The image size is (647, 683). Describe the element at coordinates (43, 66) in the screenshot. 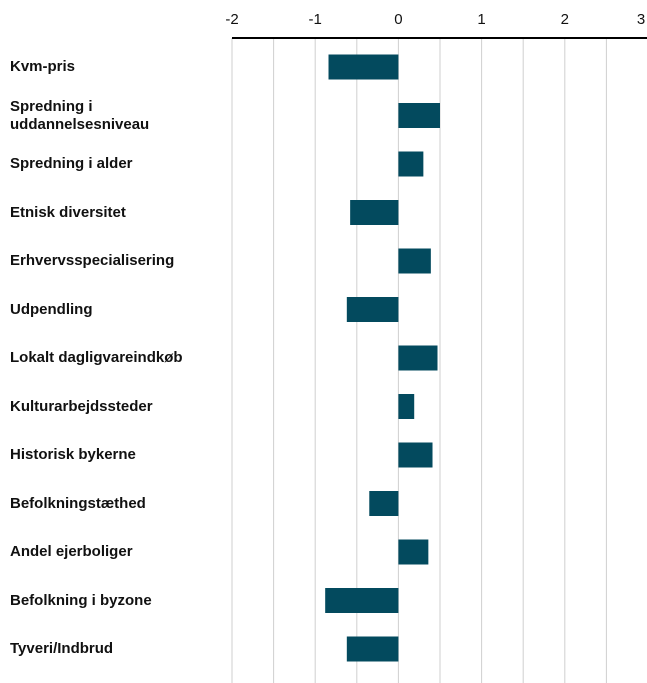

I see `category-label: Kvm-pris` at that location.